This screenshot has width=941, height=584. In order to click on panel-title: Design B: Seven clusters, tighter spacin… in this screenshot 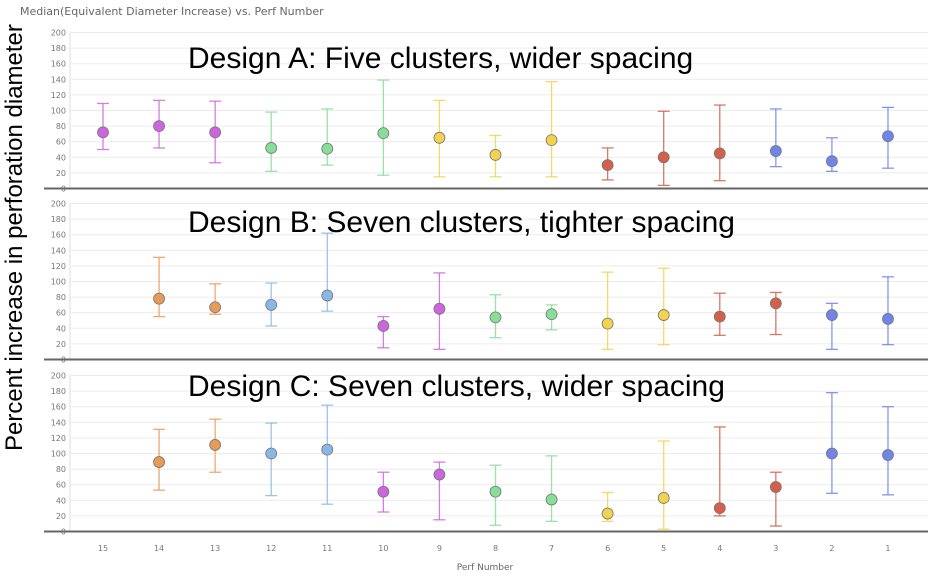, I will do `click(461, 222)`.